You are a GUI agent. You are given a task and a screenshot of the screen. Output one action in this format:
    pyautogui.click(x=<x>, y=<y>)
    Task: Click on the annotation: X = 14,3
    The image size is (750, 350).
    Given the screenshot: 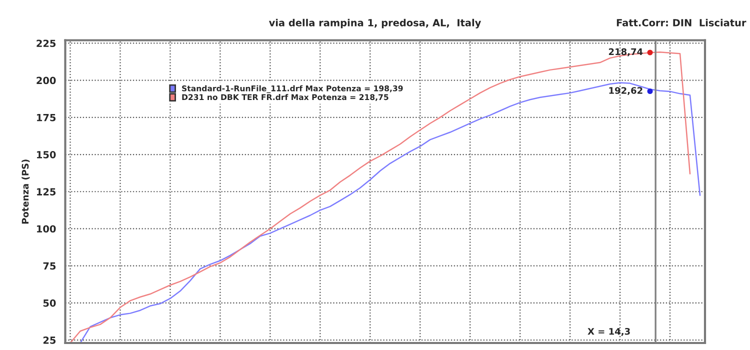 What is the action you would take?
    pyautogui.click(x=609, y=332)
    